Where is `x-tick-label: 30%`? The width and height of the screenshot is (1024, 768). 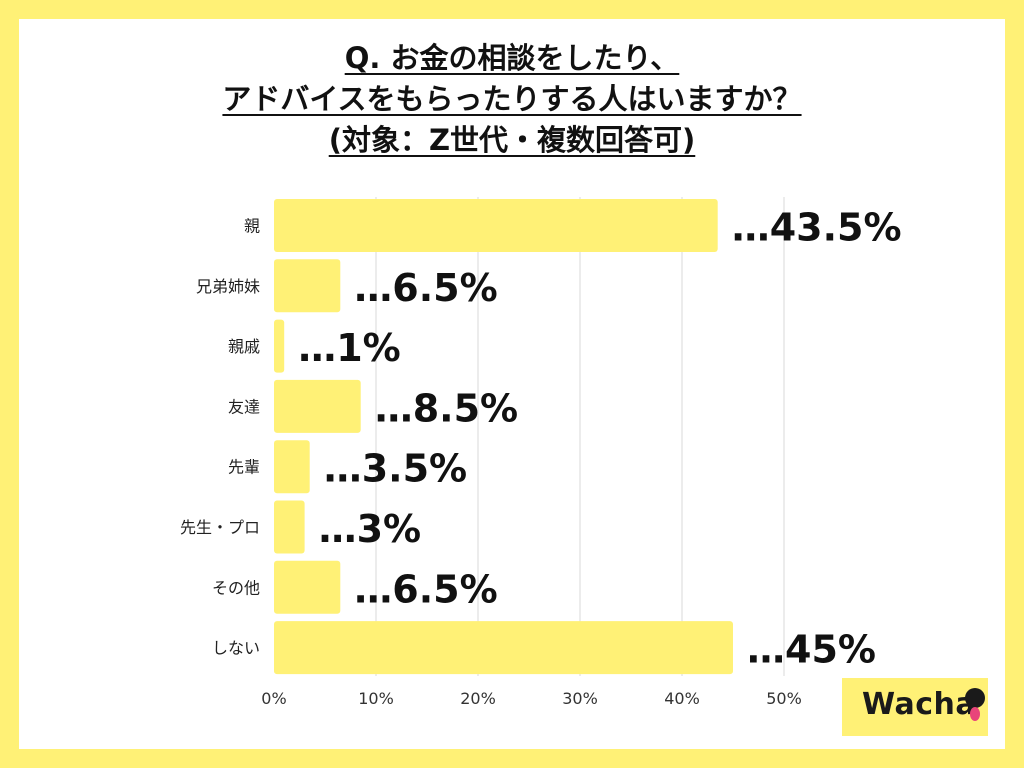 x-tick-label: 30% is located at coordinates (580, 698).